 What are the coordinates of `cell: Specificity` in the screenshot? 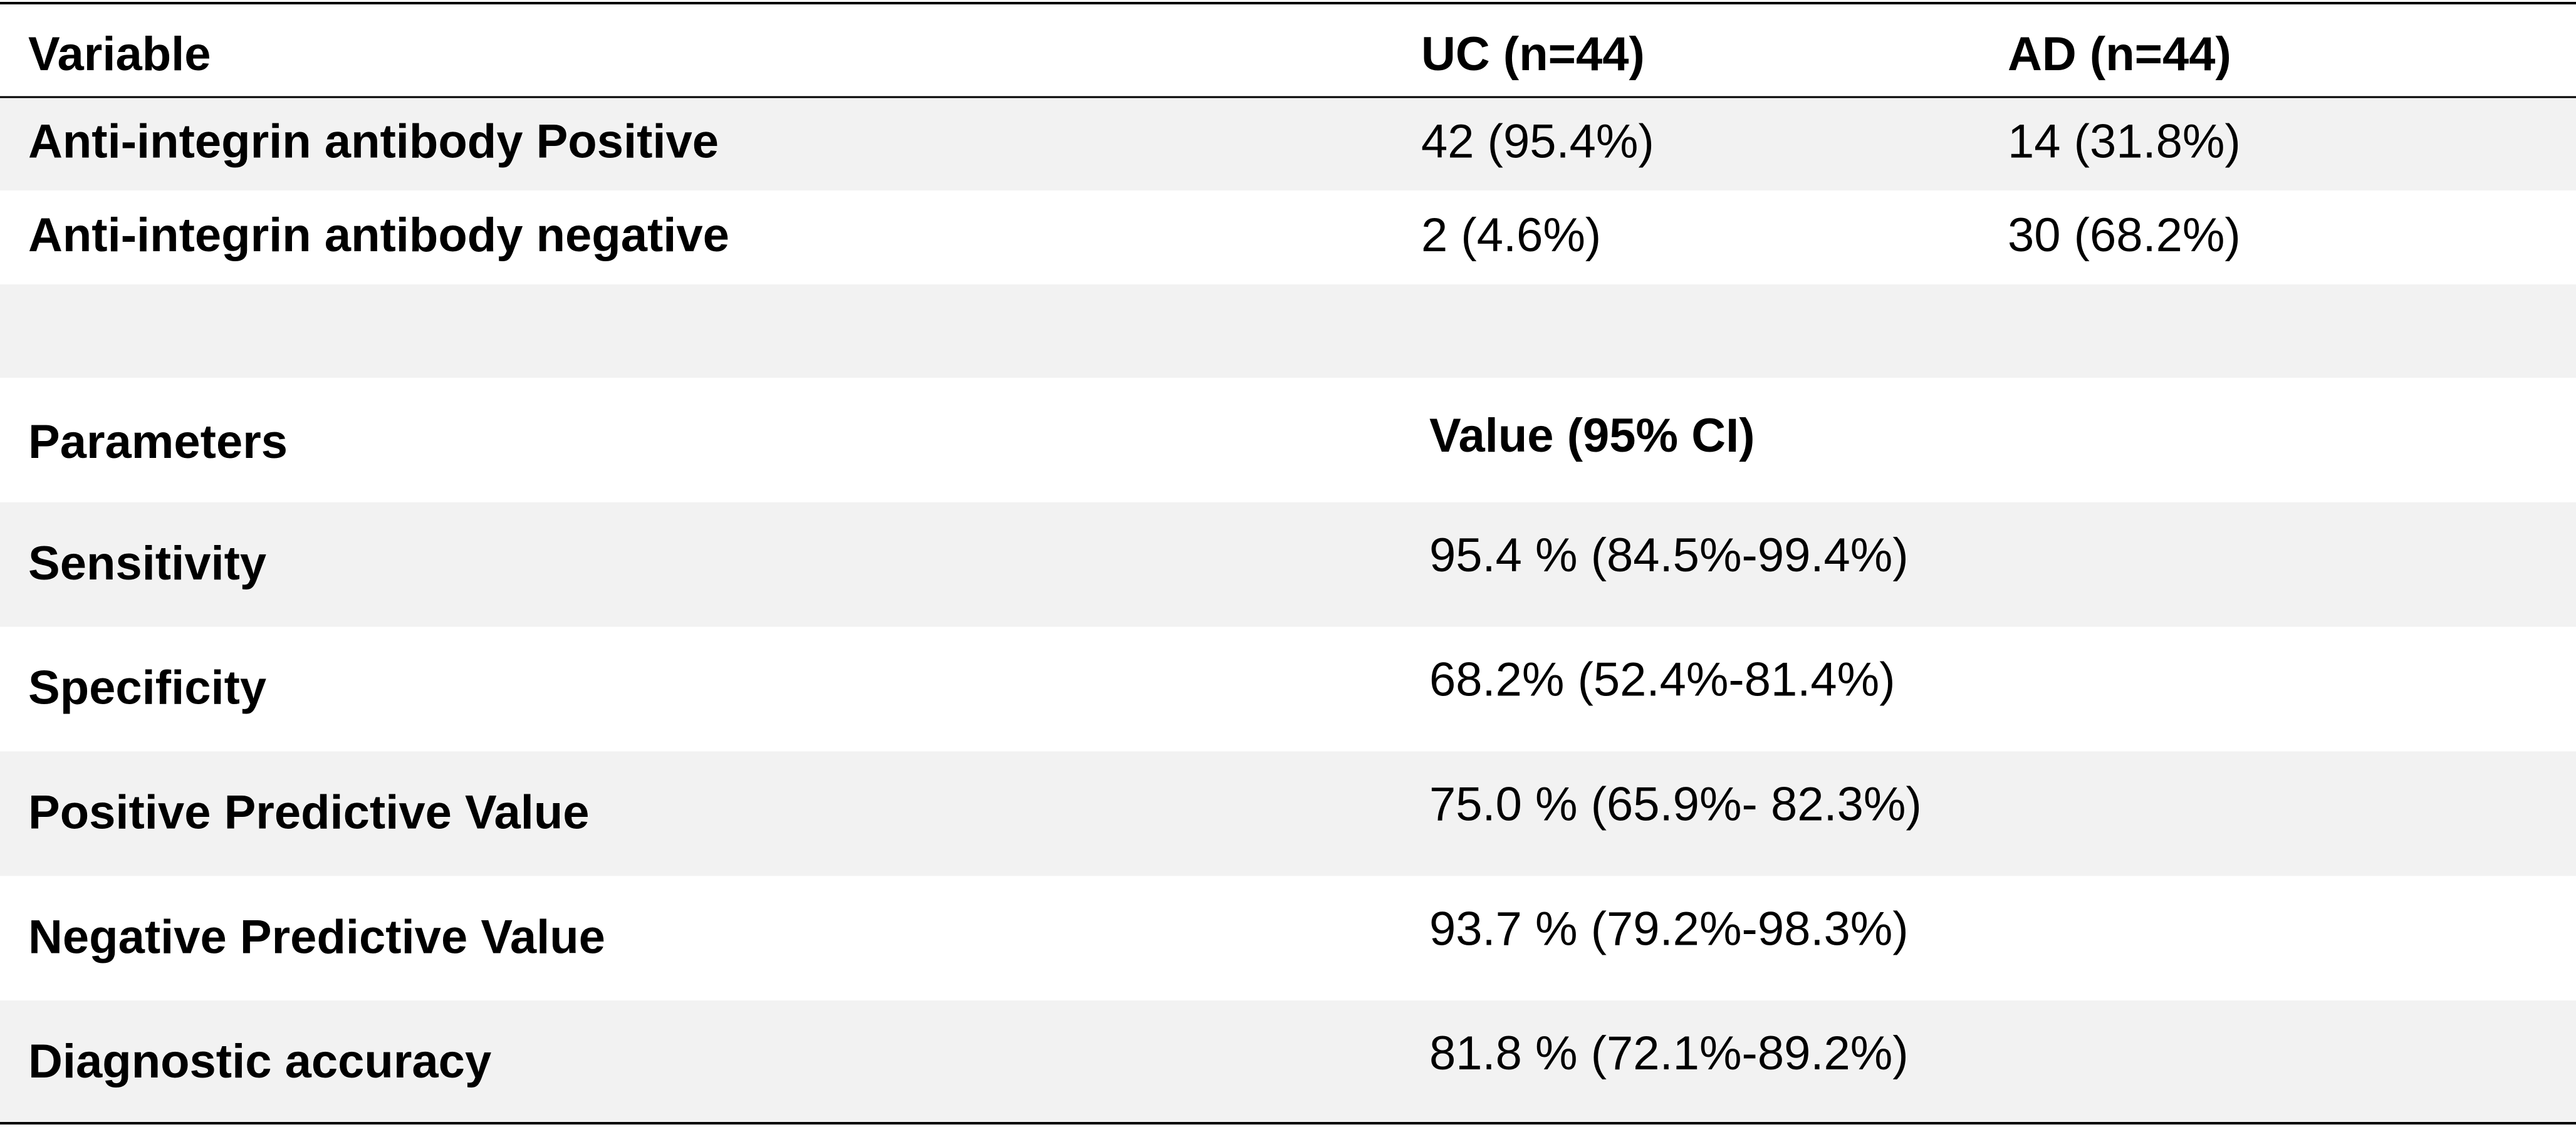 It's located at (147, 688).